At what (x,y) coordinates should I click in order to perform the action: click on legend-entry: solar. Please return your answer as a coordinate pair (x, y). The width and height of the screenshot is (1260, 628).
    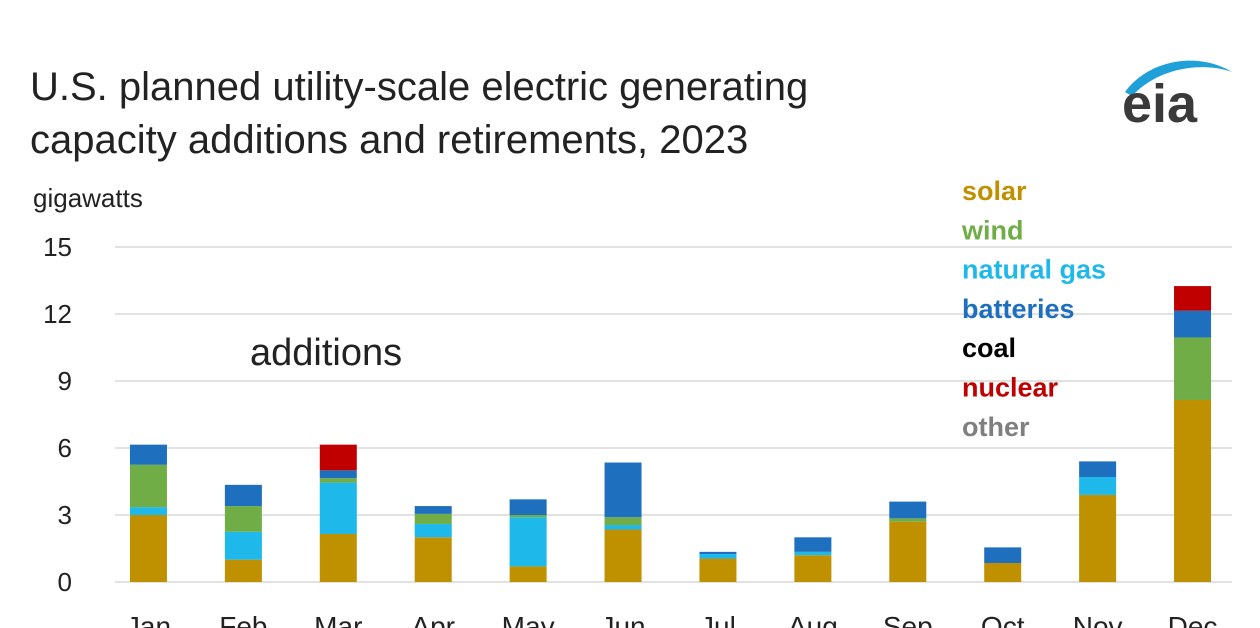
    Looking at the image, I should click on (994, 191).